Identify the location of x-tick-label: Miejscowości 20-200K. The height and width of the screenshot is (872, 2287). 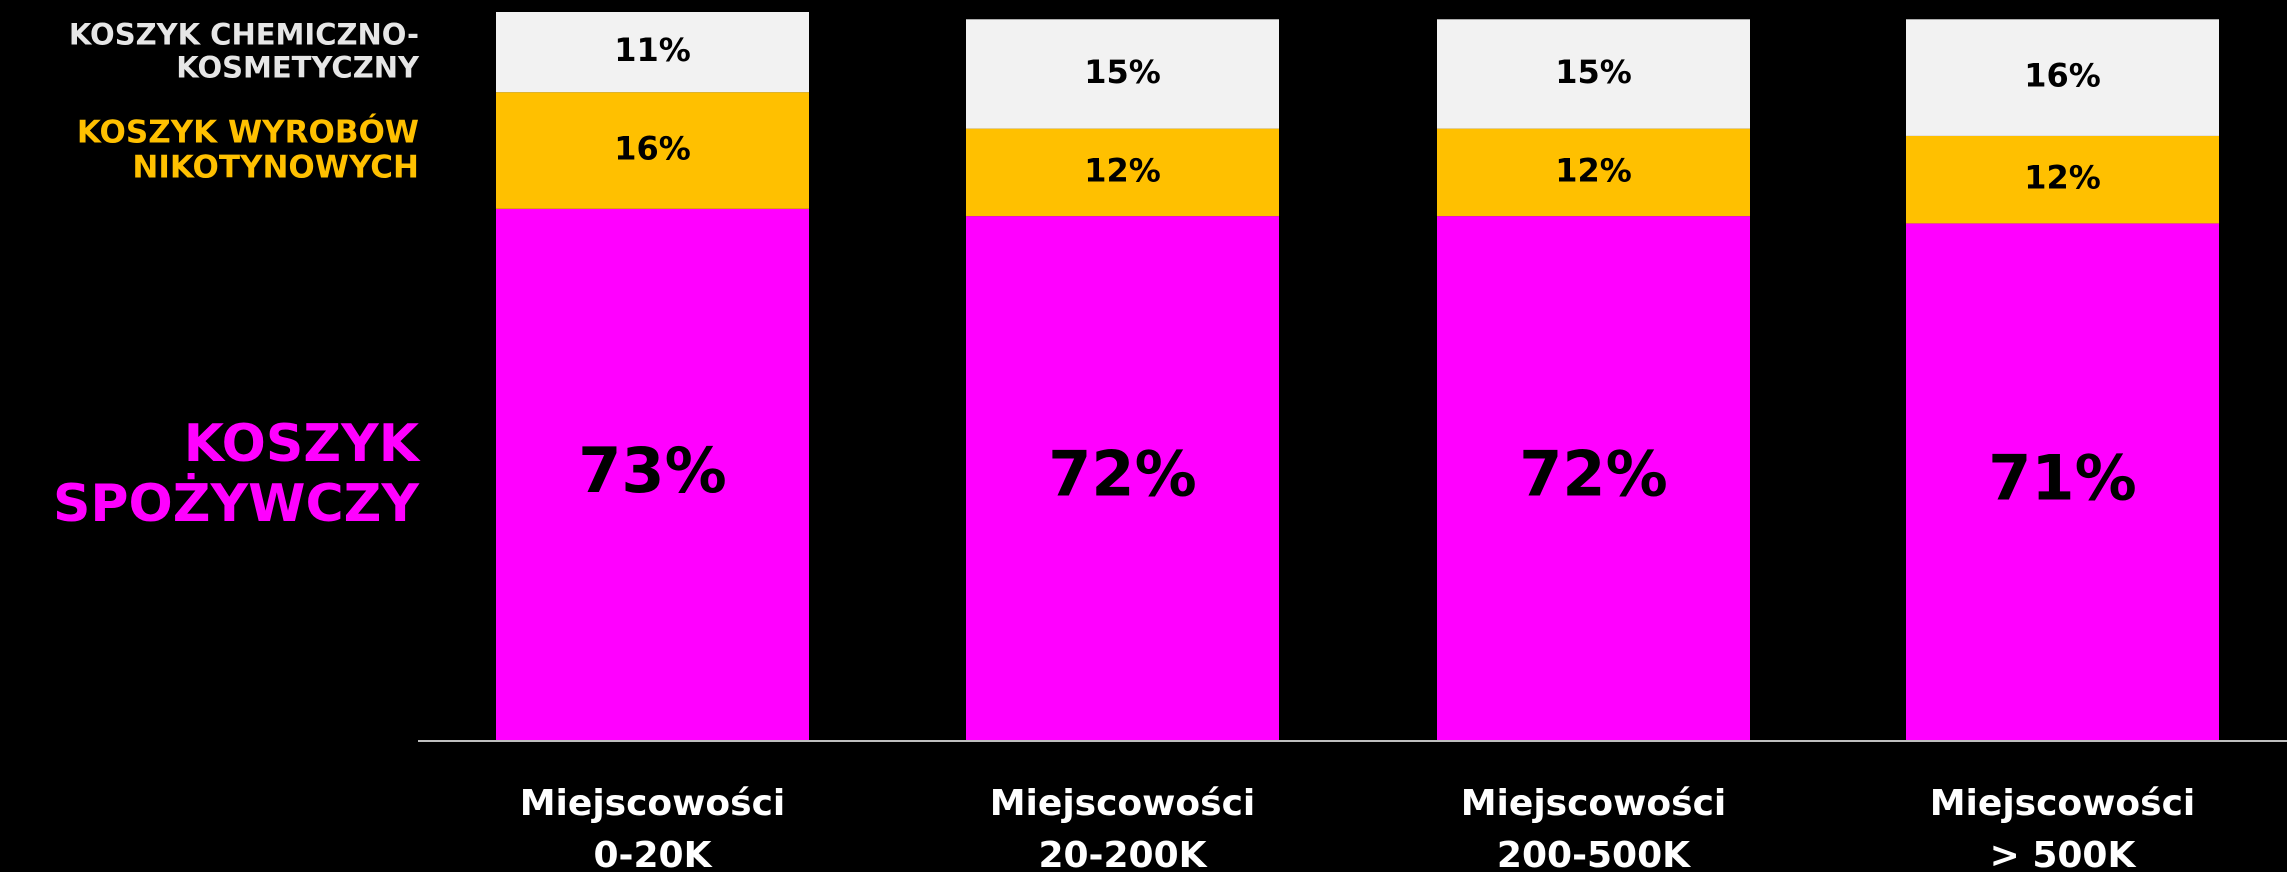
(1122, 827).